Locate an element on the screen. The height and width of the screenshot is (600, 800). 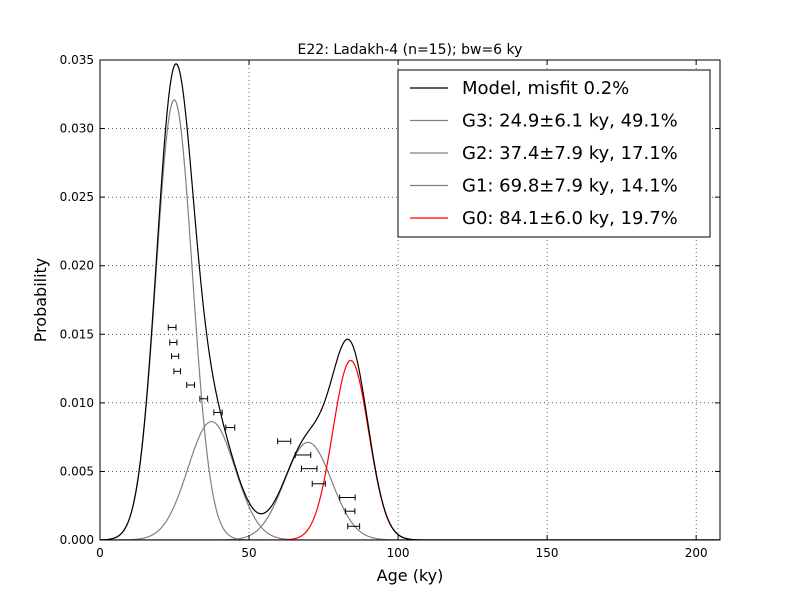
x-tick-label: 0 is located at coordinates (100, 553).